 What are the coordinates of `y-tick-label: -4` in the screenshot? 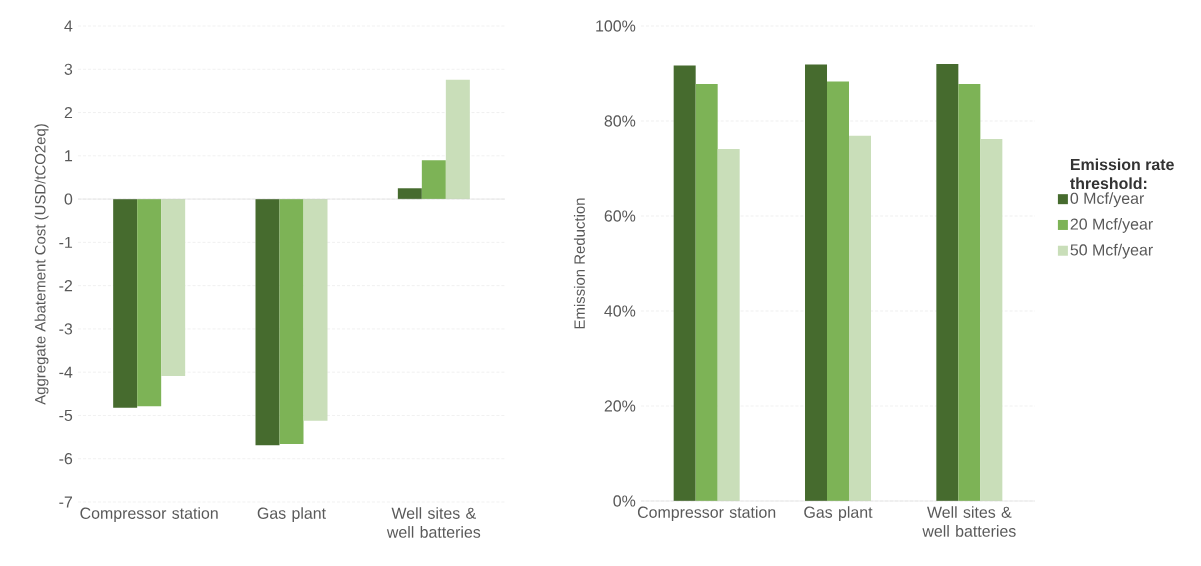 It's located at (66, 372).